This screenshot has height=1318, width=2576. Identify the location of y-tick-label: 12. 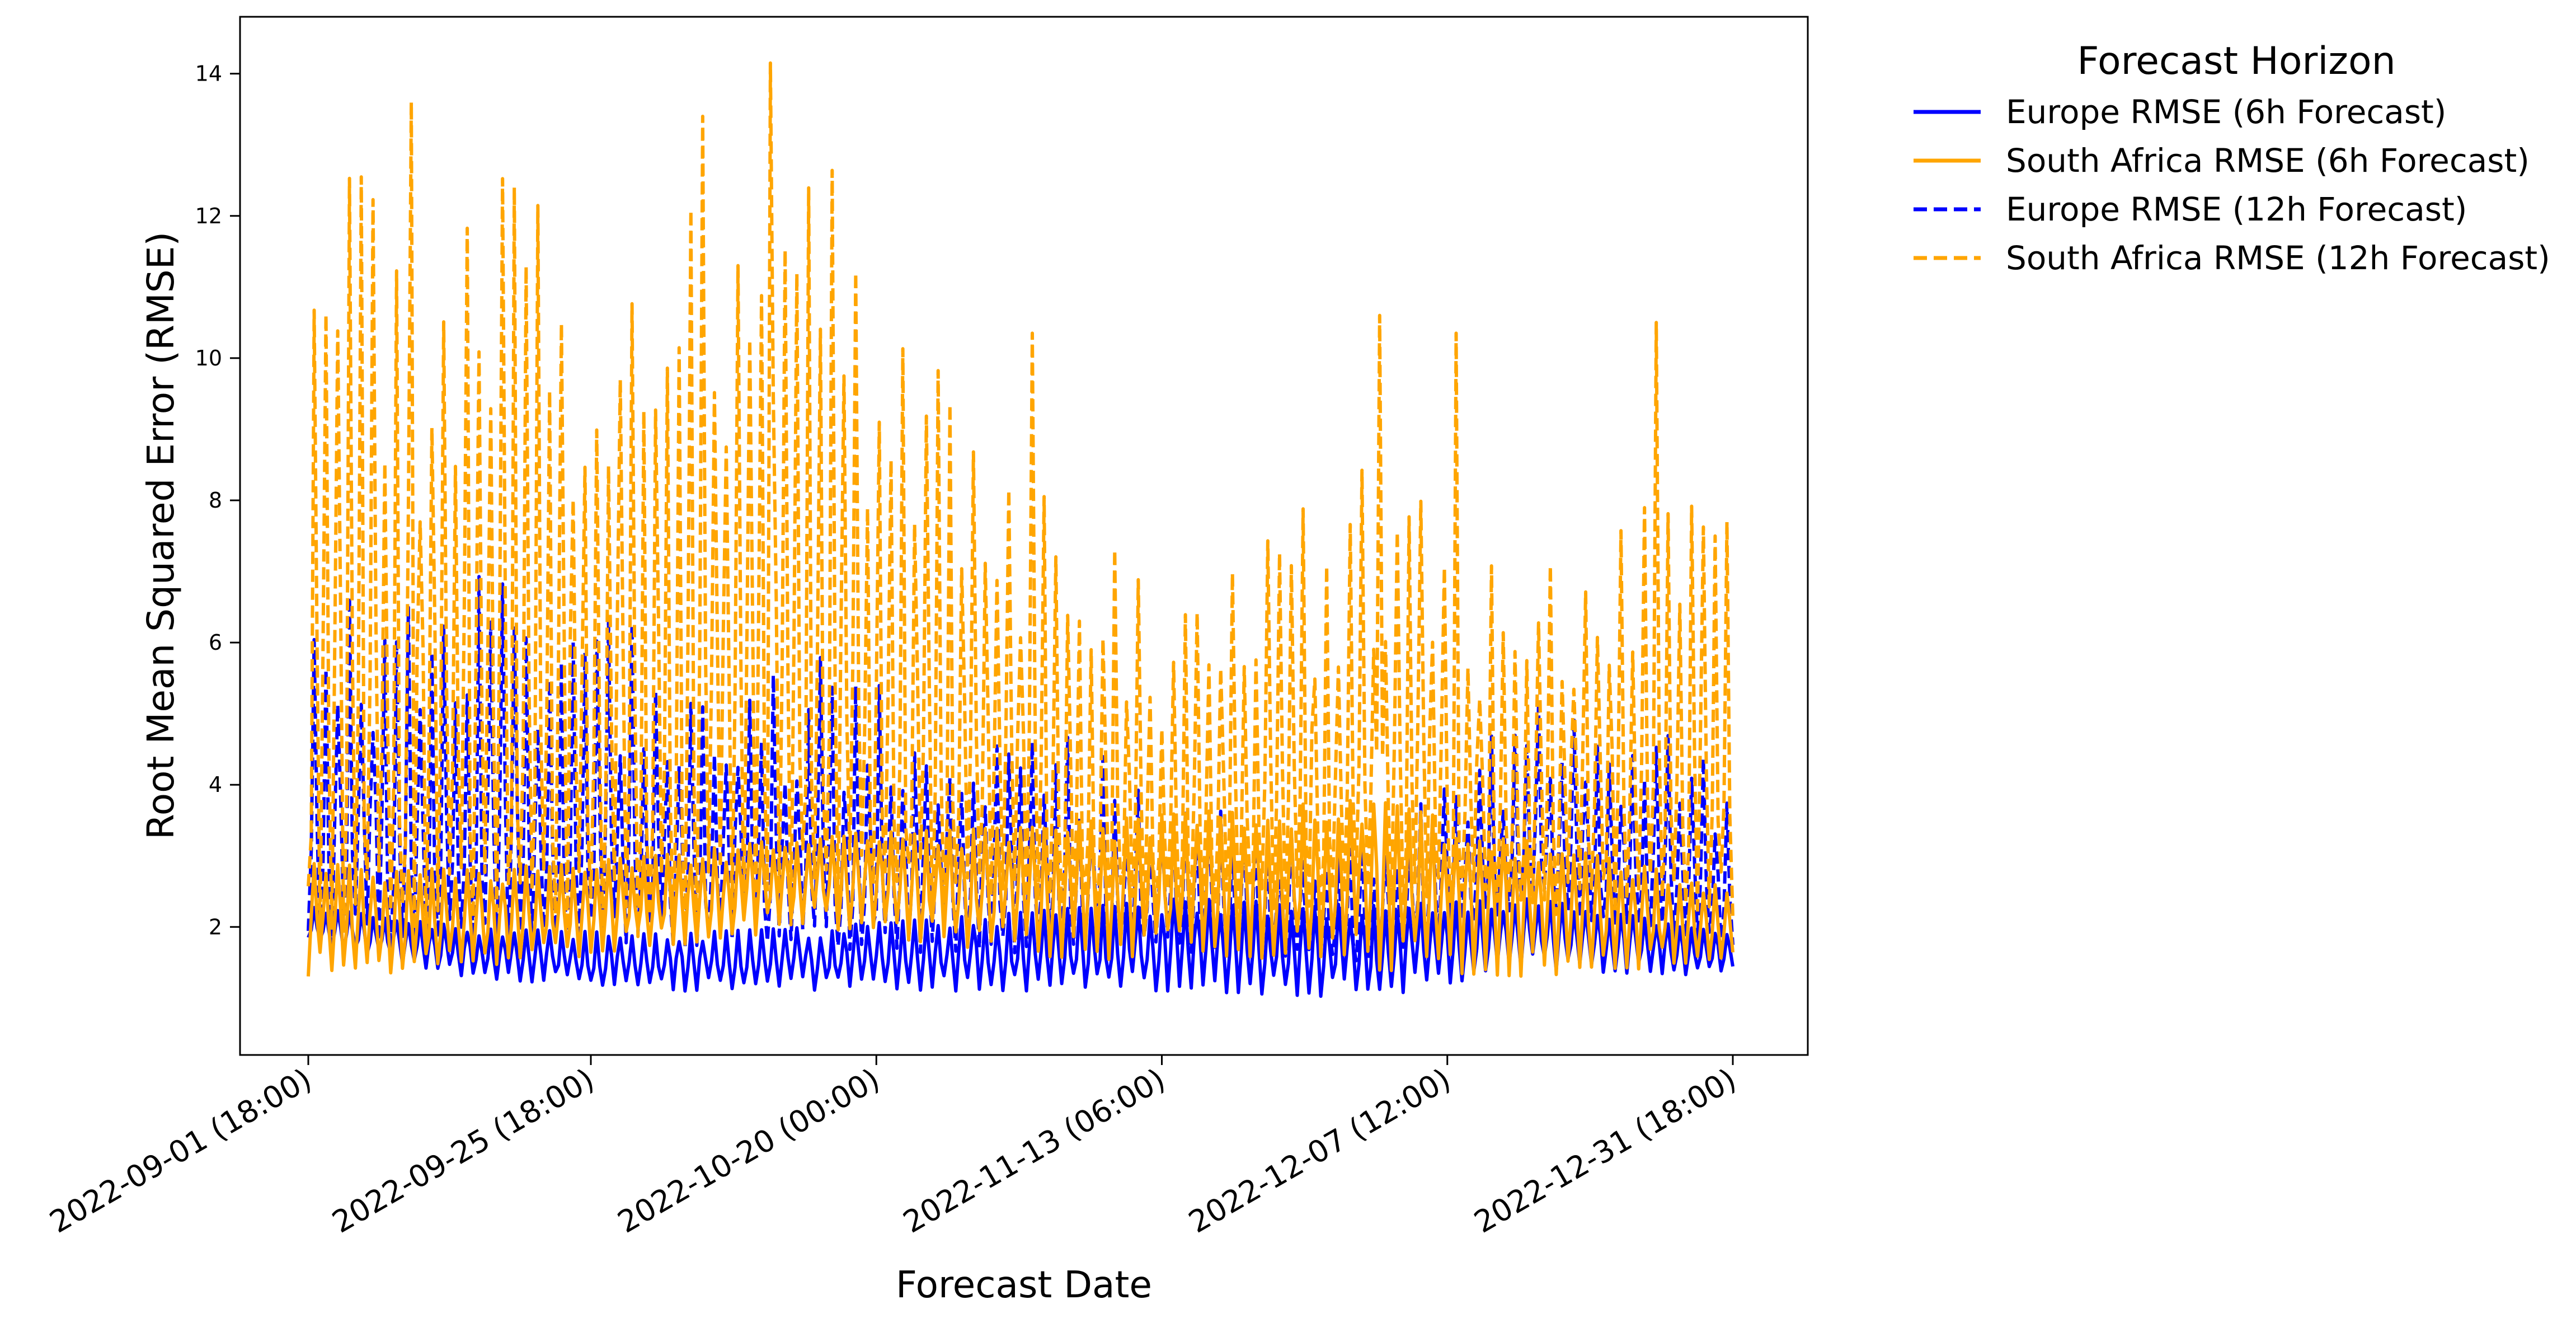
(208, 216).